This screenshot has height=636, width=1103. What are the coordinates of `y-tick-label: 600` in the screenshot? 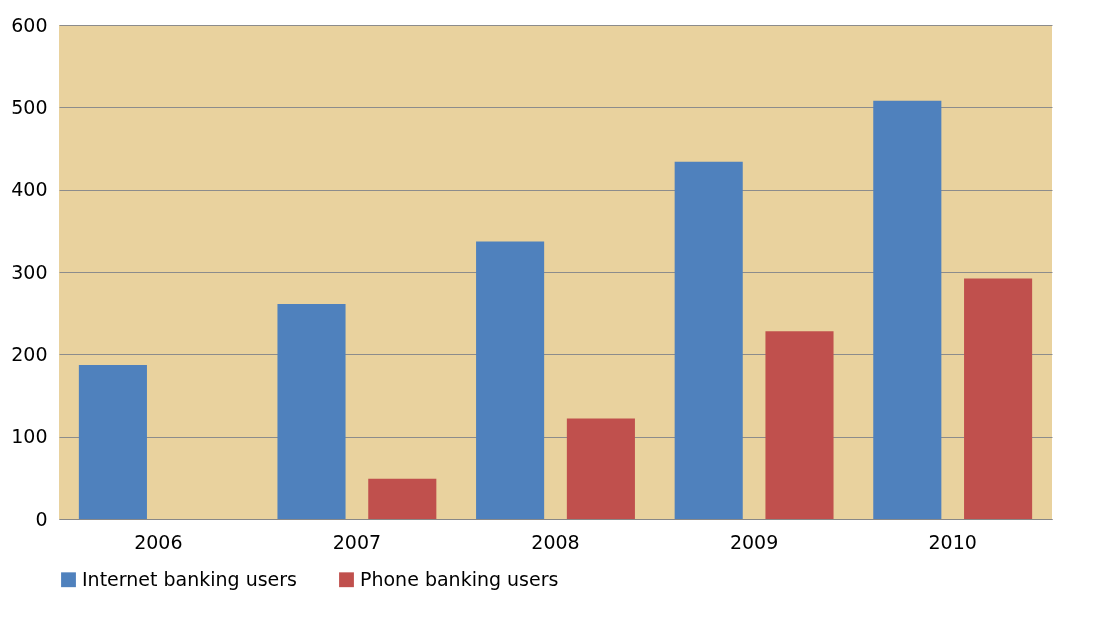 It's located at (29, 24).